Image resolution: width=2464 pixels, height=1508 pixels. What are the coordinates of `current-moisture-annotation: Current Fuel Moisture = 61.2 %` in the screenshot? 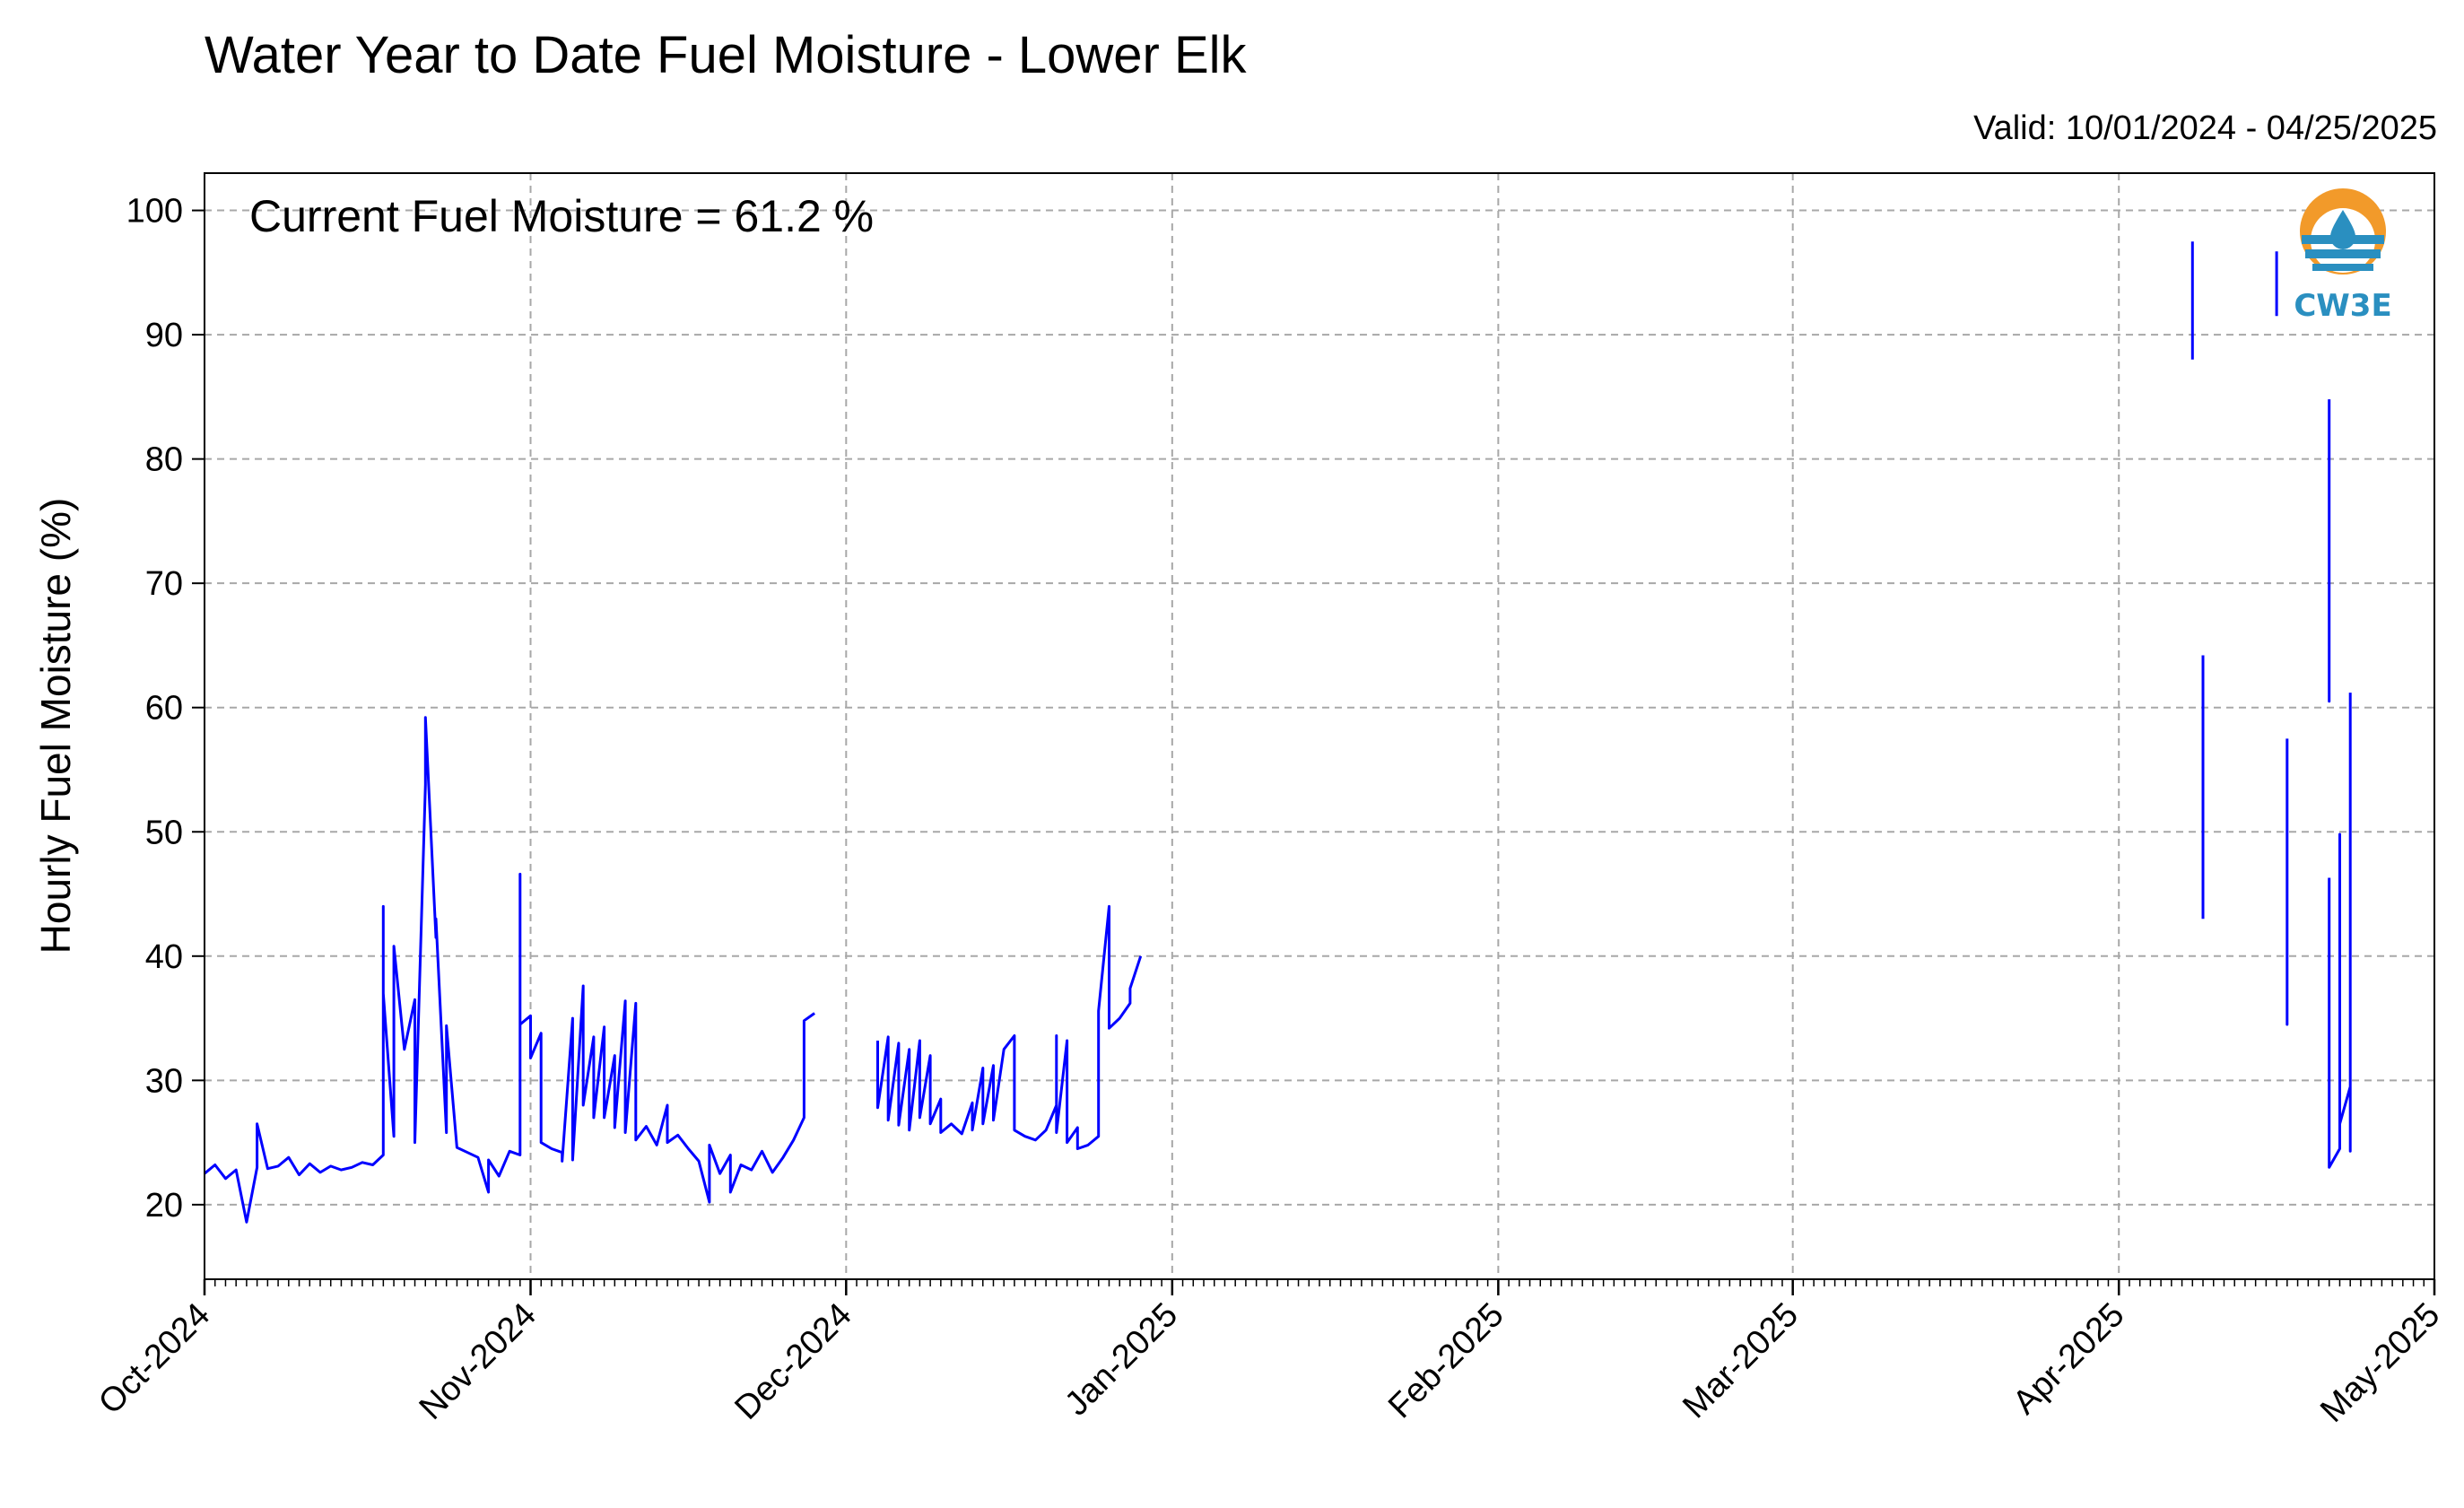 It's located at (561, 216).